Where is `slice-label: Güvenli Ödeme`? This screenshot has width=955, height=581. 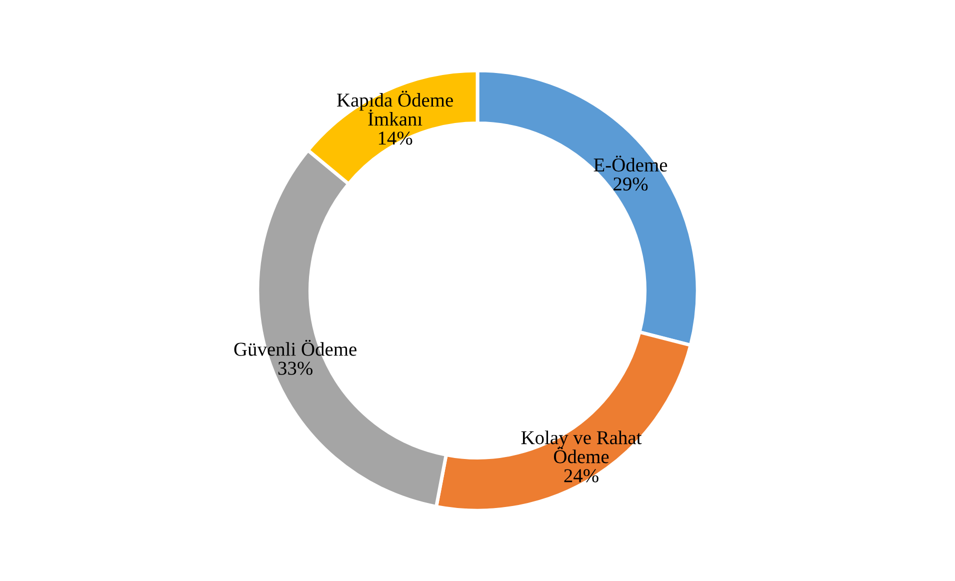
slice-label: Güvenli Ödeme is located at coordinates (295, 348).